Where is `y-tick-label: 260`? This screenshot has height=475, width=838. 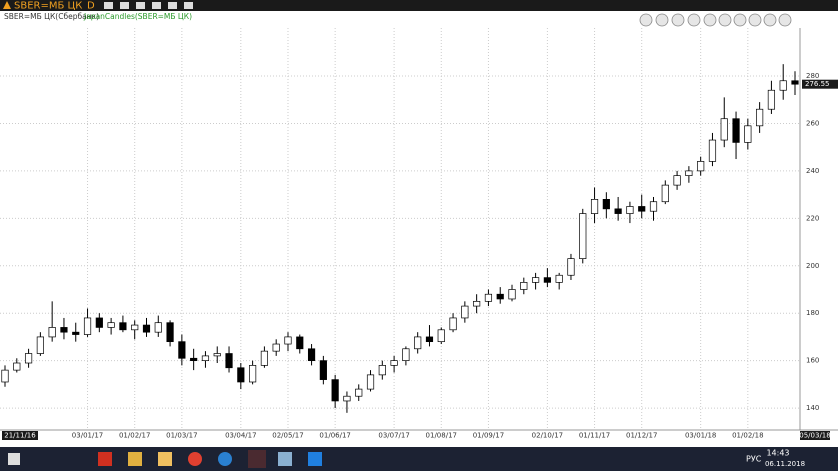
y-tick-label: 260 is located at coordinates (812, 123).